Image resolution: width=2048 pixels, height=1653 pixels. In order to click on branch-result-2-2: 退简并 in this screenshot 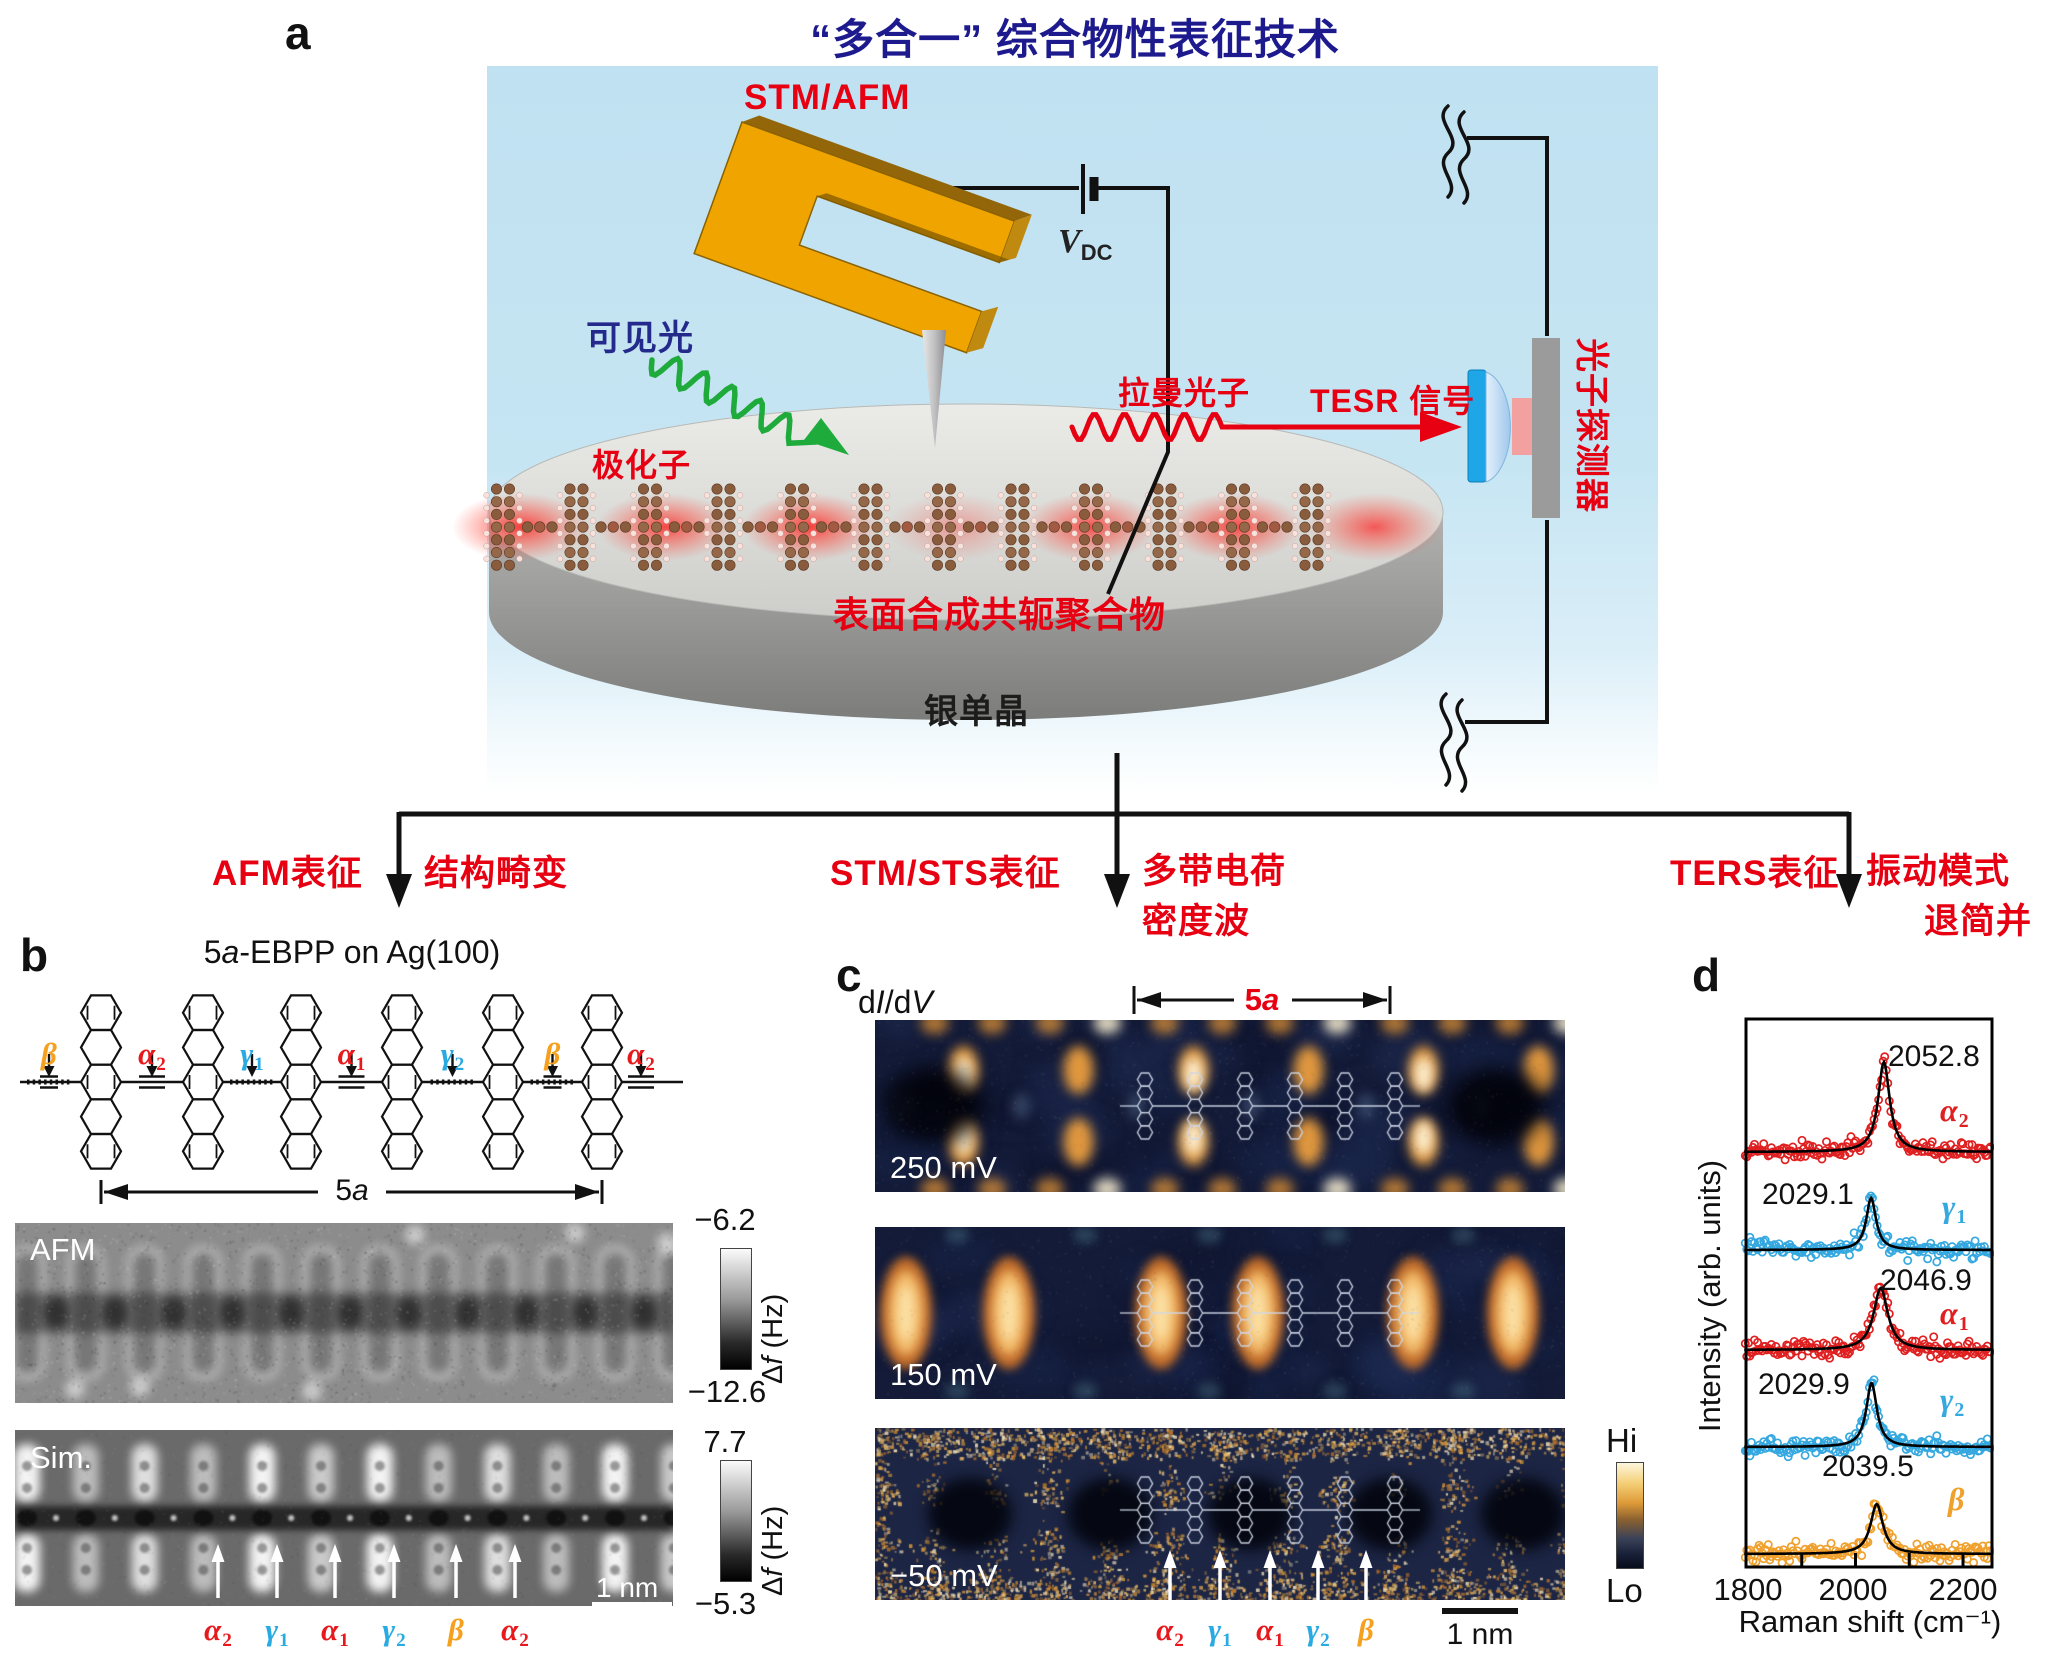, I will do `click(1978, 921)`.